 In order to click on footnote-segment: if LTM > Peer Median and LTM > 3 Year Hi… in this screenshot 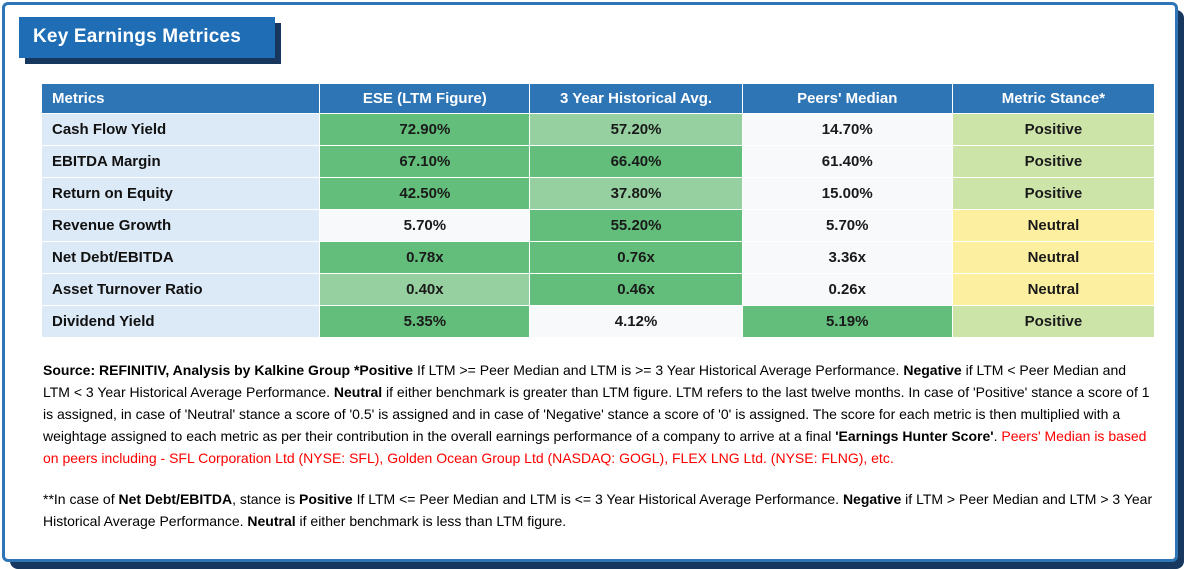, I will do `click(598, 509)`.